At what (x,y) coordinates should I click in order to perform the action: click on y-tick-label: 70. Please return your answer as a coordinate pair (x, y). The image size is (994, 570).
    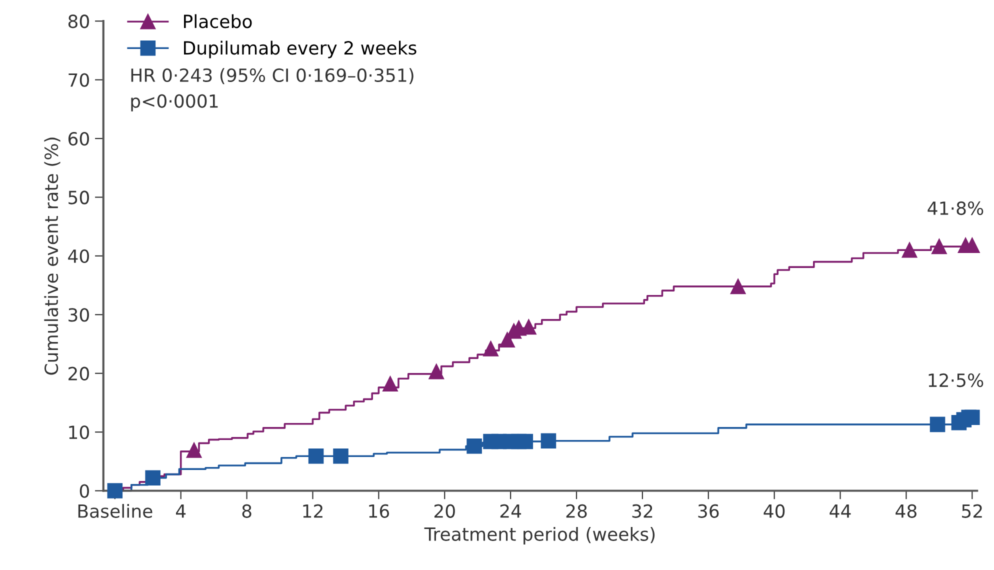
    Looking at the image, I should click on (78, 80).